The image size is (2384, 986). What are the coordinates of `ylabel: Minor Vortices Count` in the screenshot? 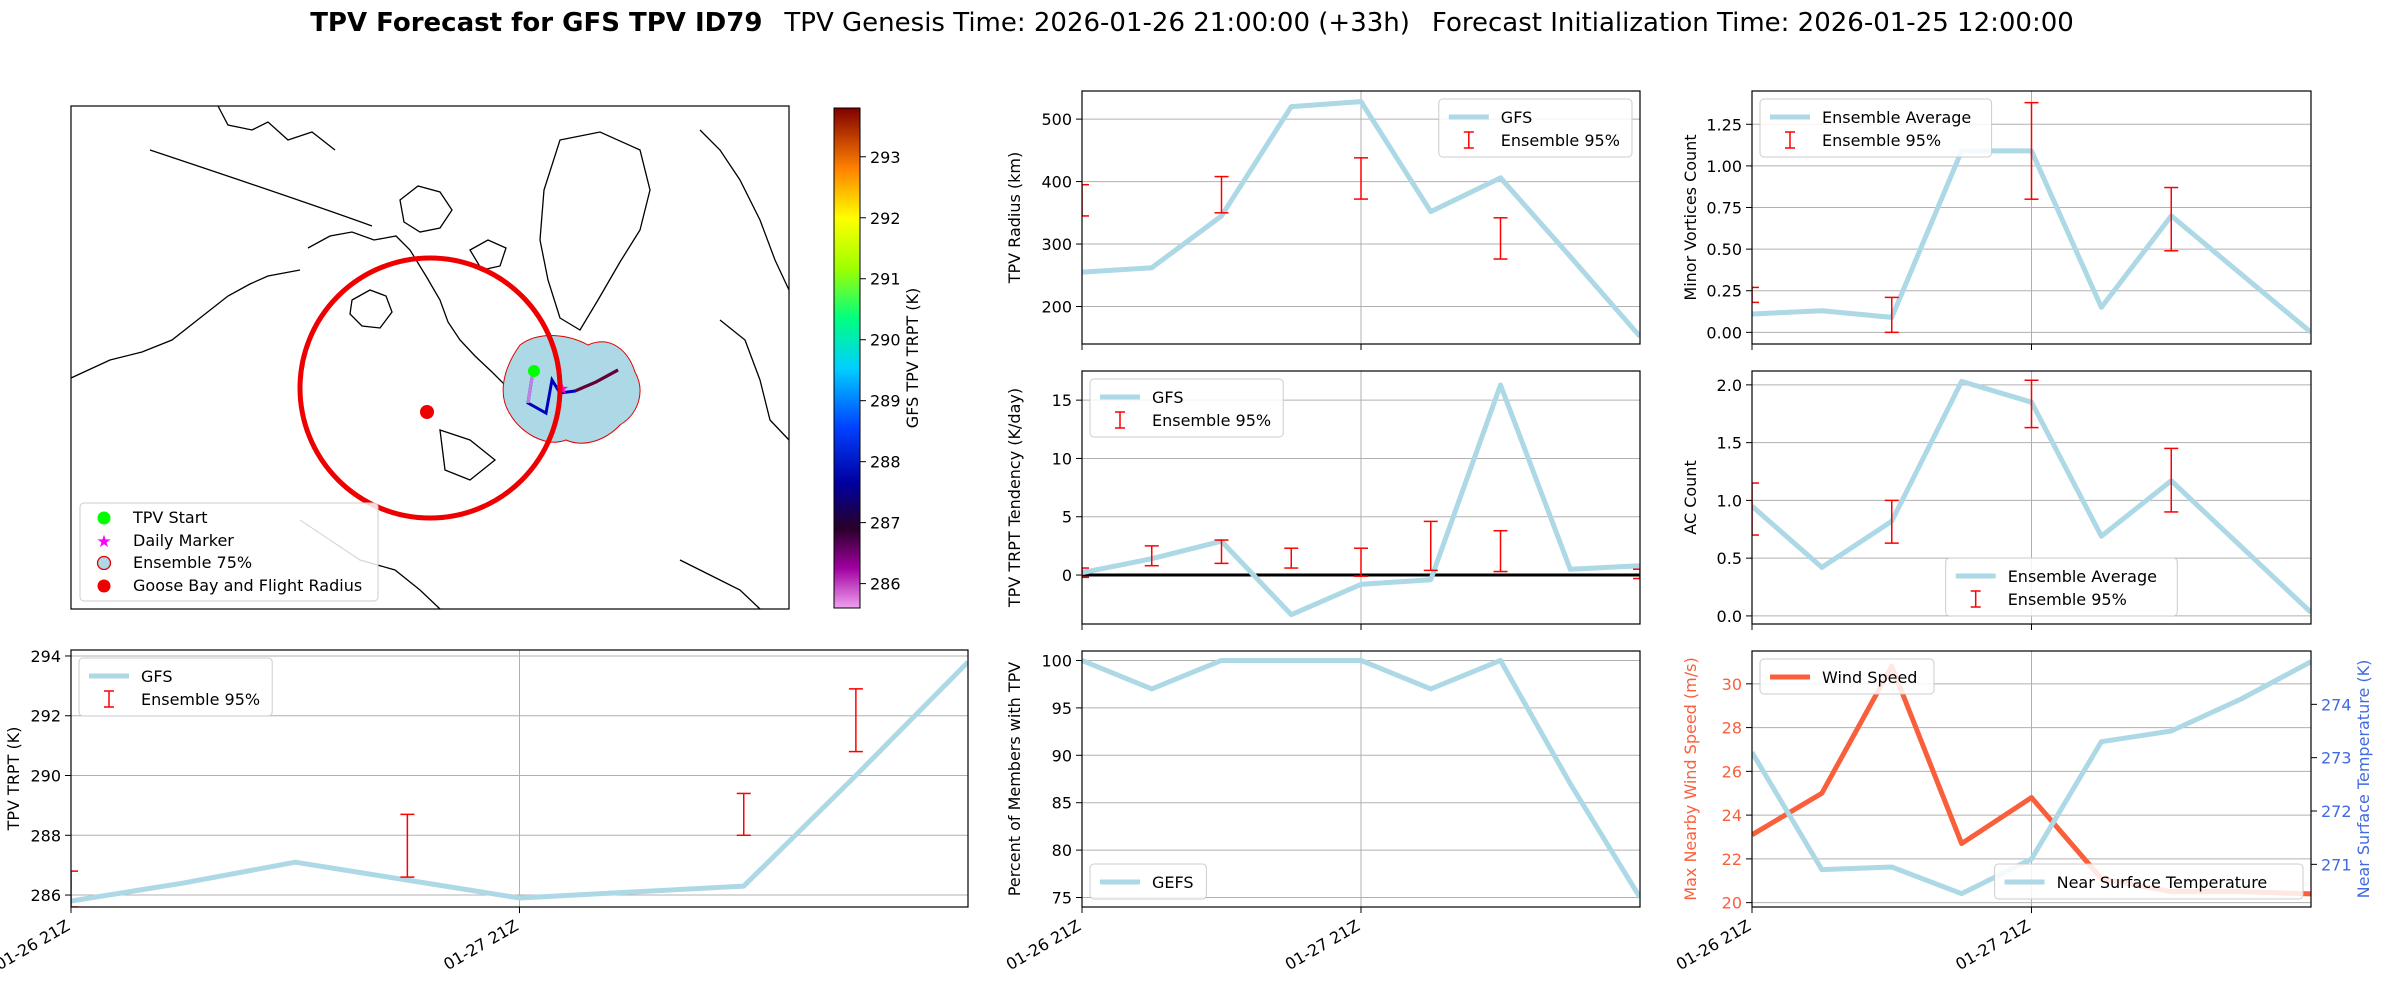 It's located at (1690, 217).